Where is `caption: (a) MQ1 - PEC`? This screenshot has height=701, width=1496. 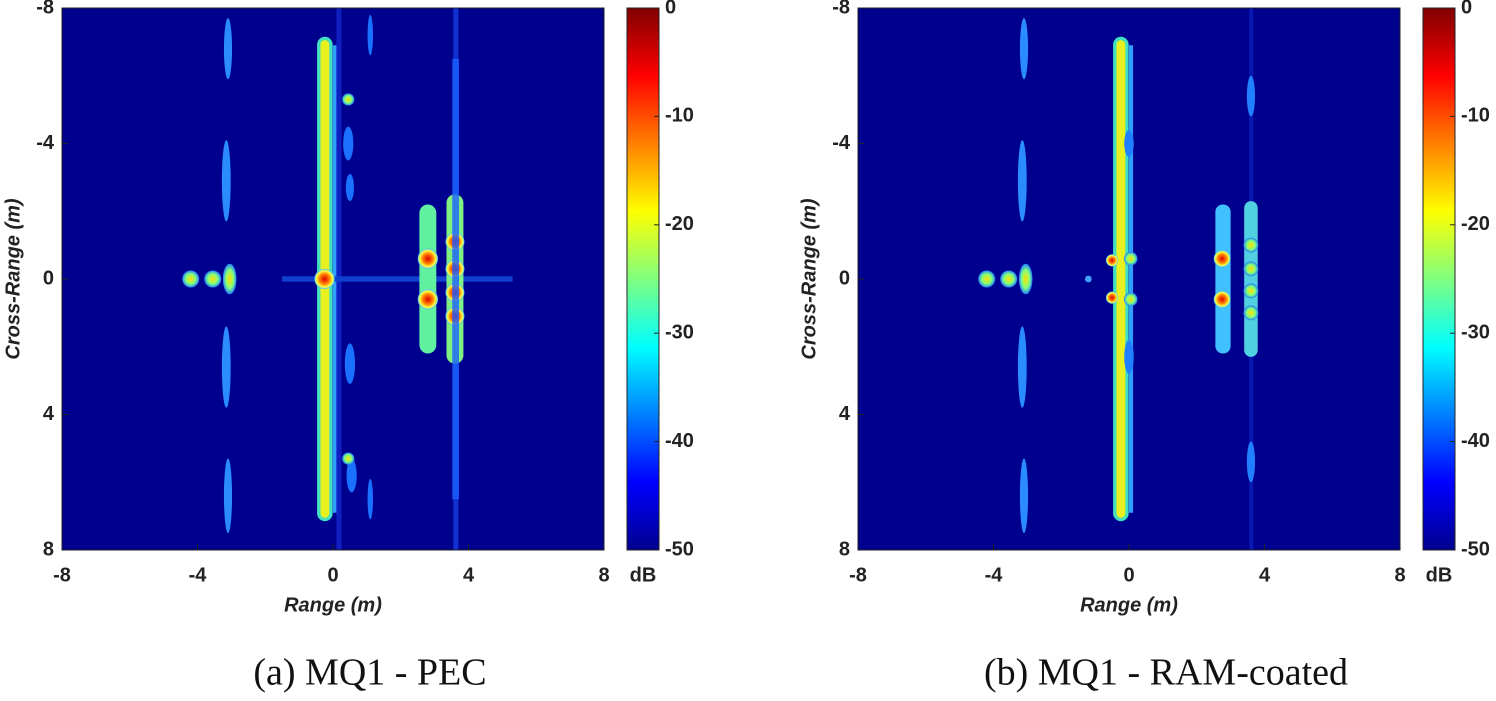 caption: (a) MQ1 - PEC is located at coordinates (369, 673).